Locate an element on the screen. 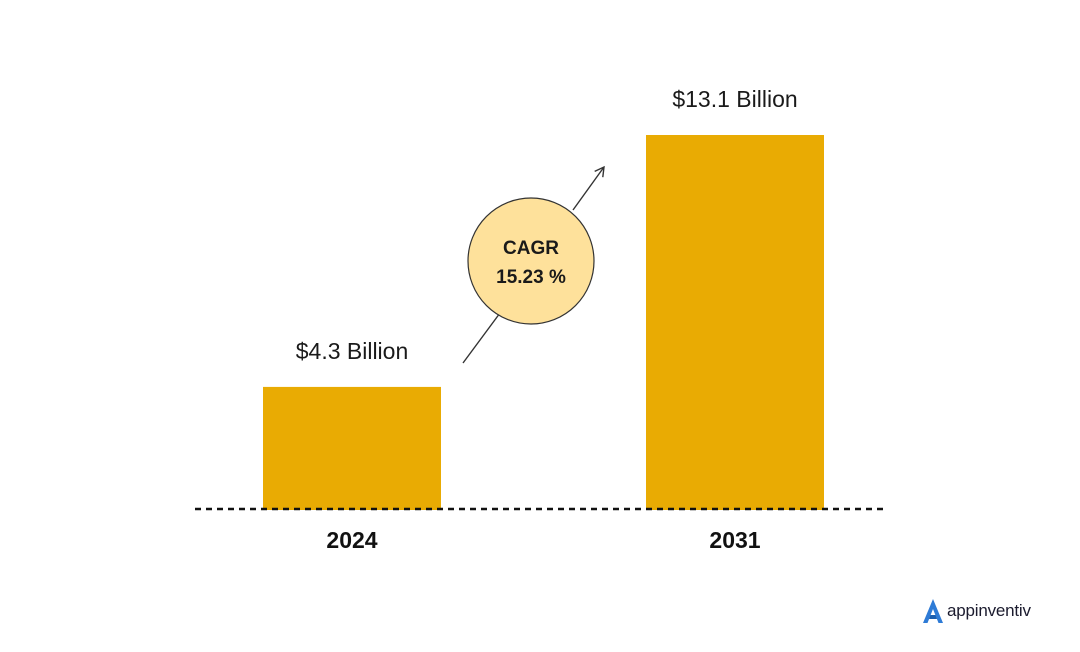  value-label-2024: $4.3 Billion is located at coordinates (352, 351).